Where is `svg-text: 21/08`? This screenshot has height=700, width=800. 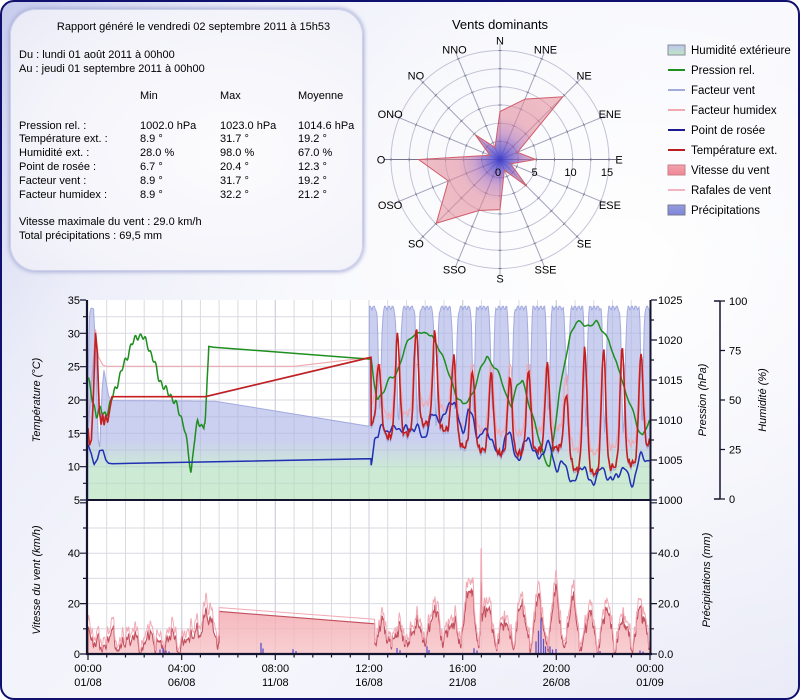 svg-text: 21/08 is located at coordinates (463, 683).